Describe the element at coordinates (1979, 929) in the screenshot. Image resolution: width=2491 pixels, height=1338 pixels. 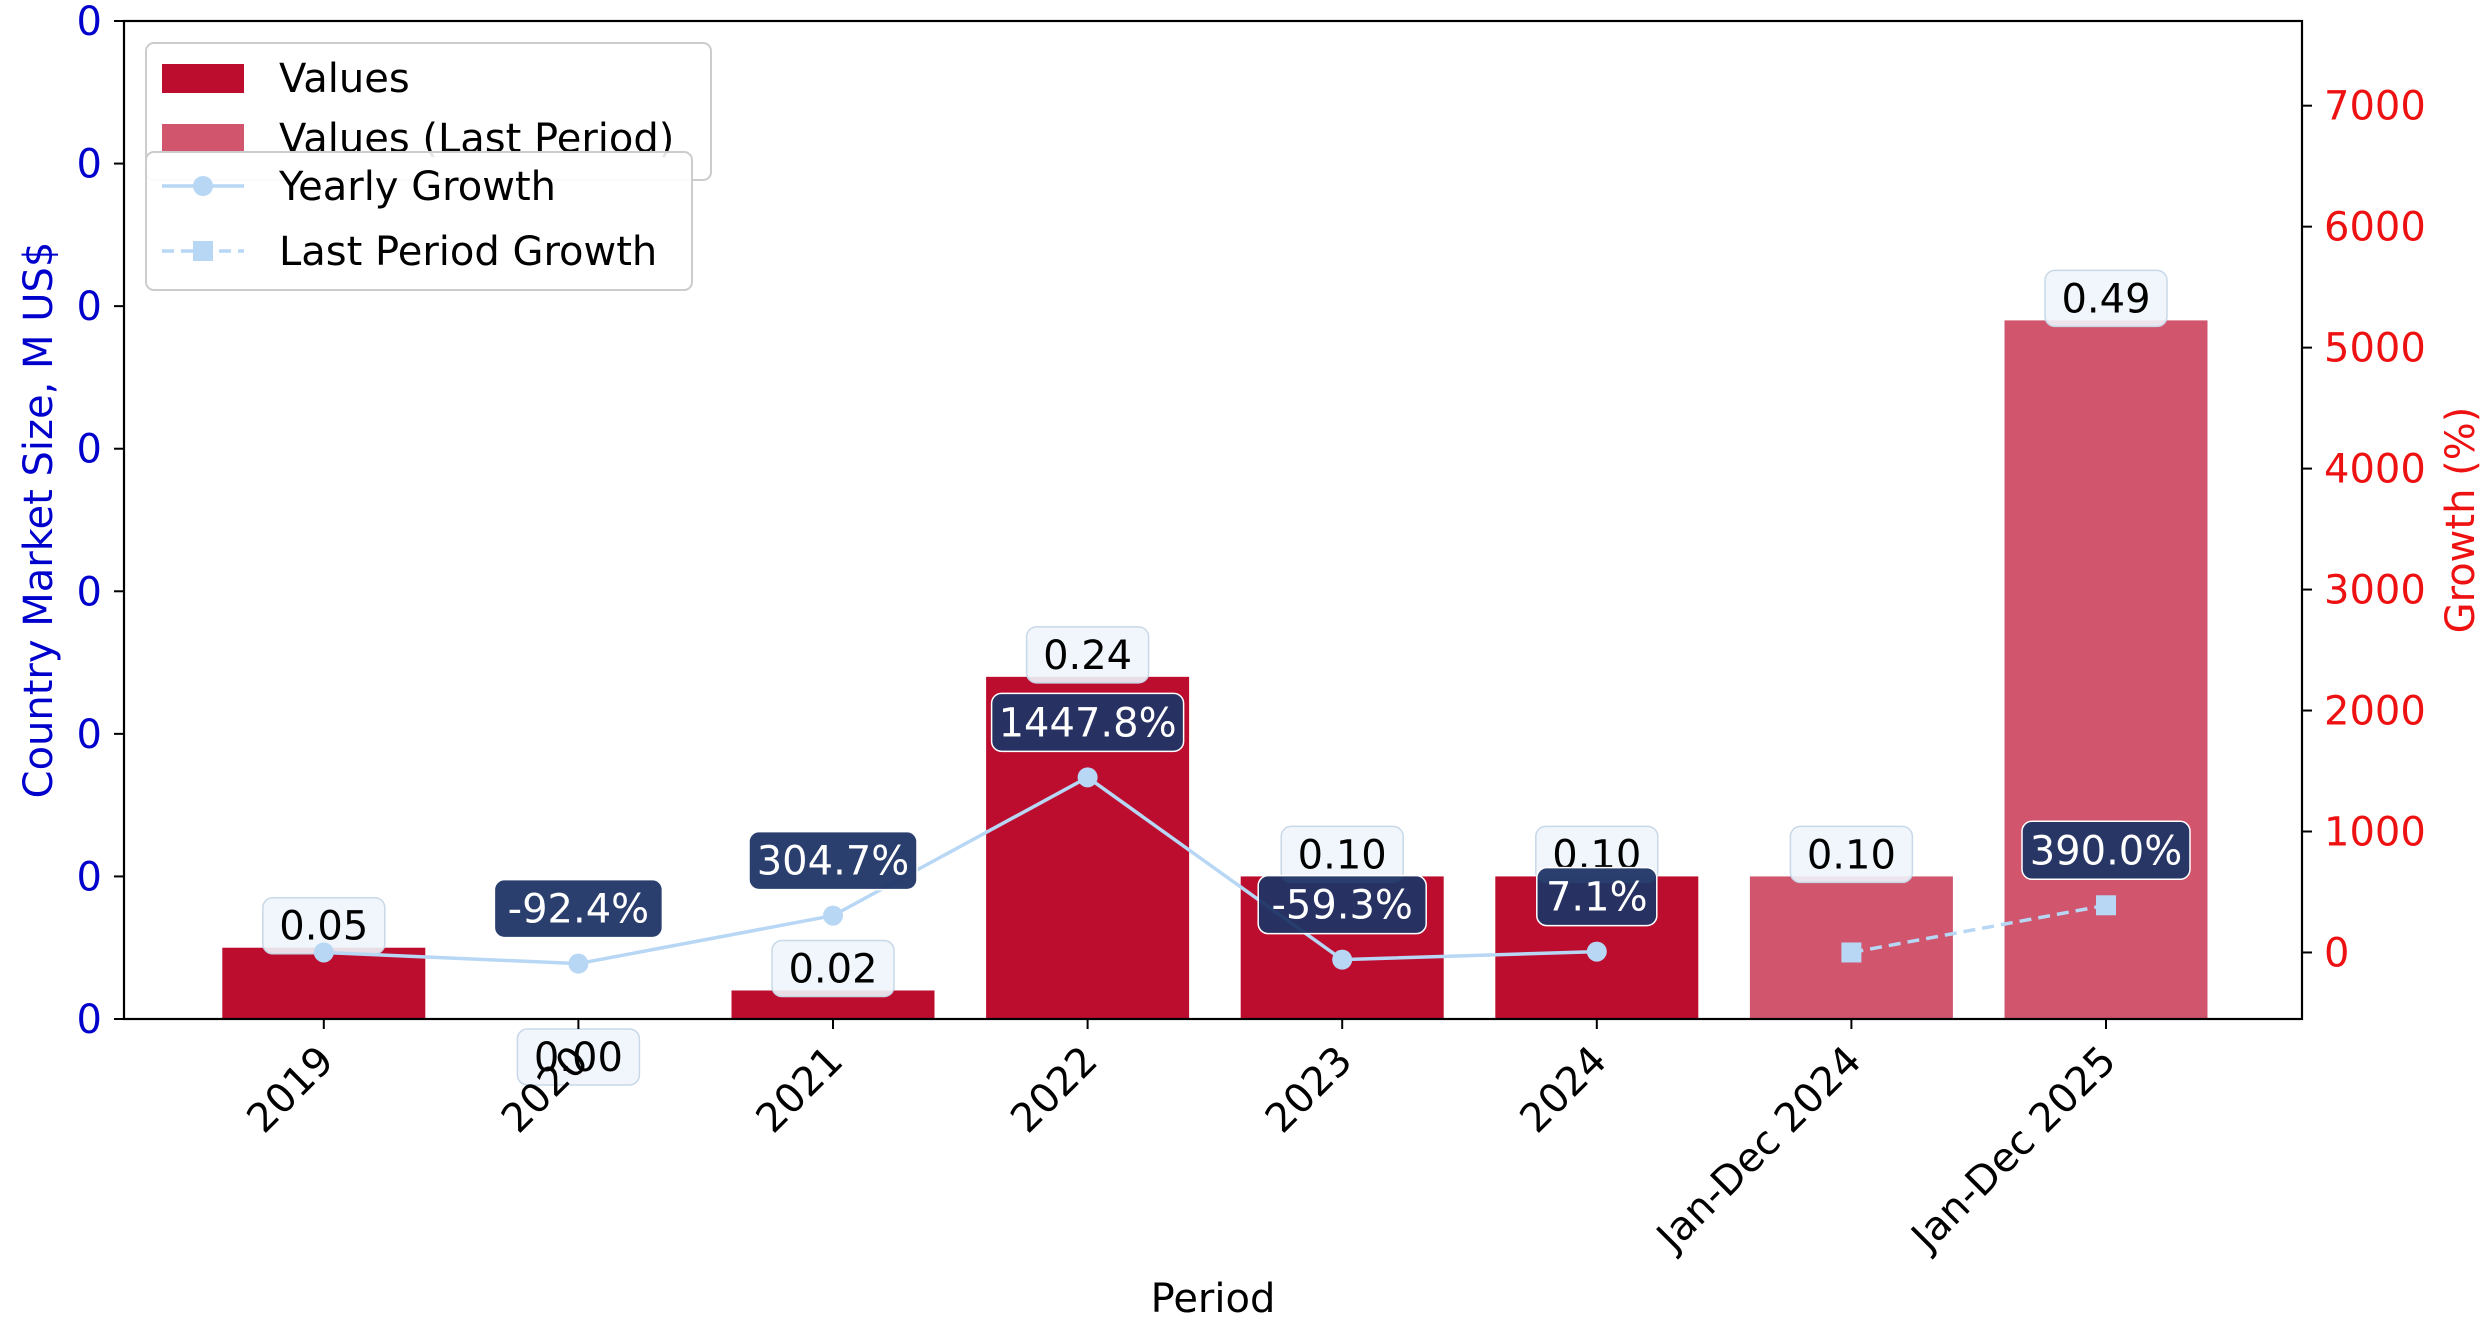
I see `last-period-growth-line` at that location.